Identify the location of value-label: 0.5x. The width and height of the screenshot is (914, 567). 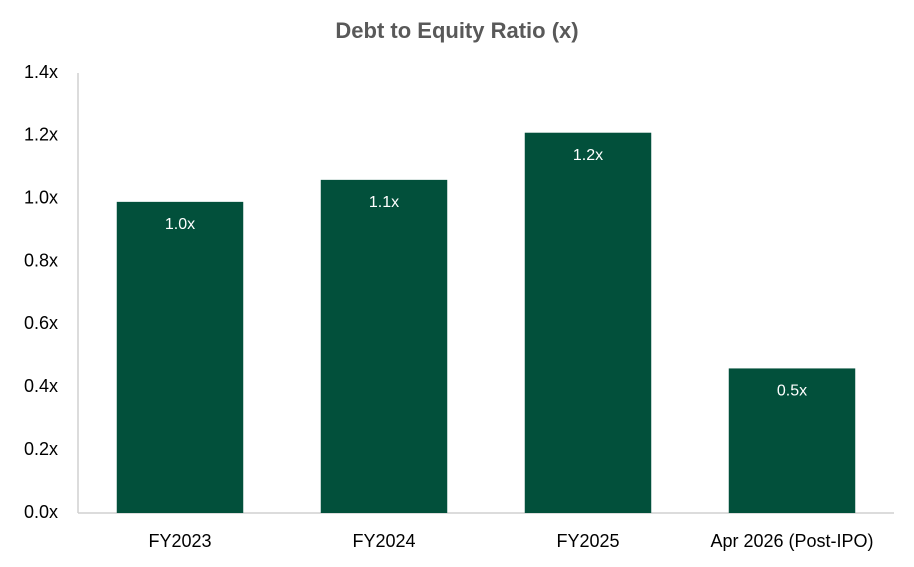
(792, 391).